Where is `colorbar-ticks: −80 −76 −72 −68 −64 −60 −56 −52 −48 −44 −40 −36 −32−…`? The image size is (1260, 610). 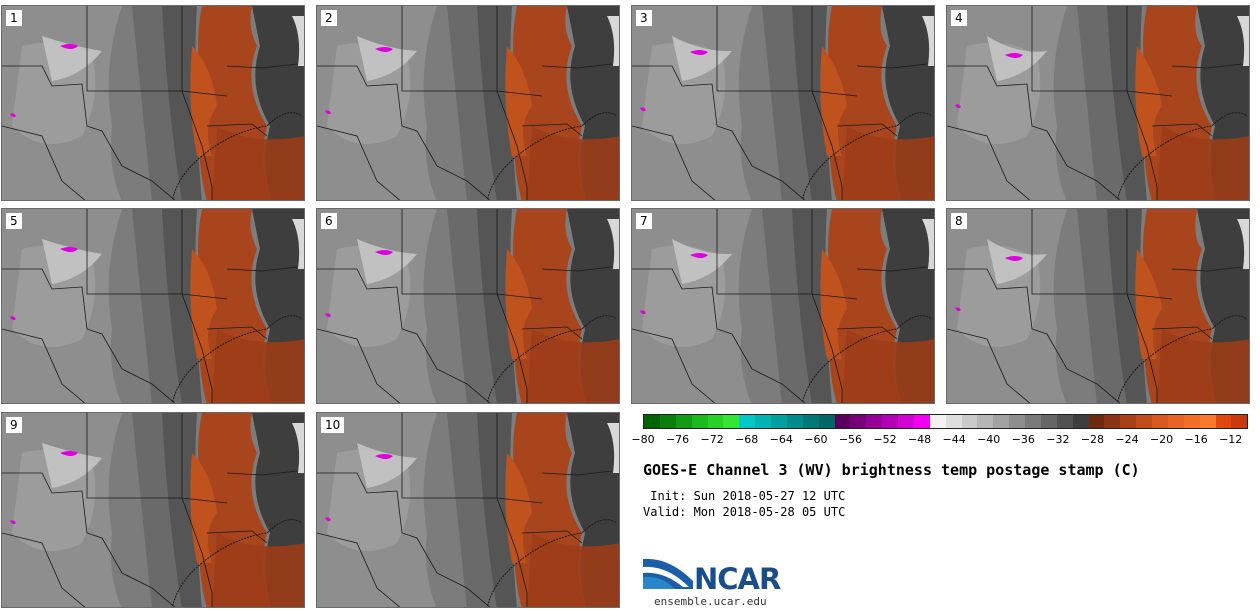 colorbar-ticks: −80 −76 −72 −68 −64 −60 −56 −52 −48 −44 −40 −36 −32−… is located at coordinates (939, 440).